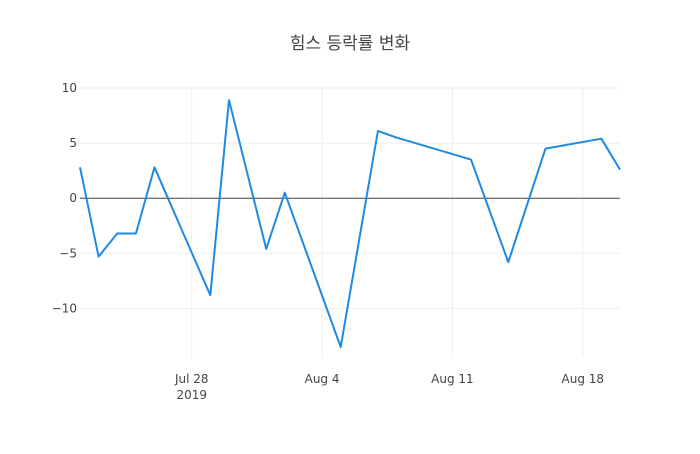  What do you see at coordinates (322, 379) in the screenshot?
I see `x-tick-label: Aug 4` at bounding box center [322, 379].